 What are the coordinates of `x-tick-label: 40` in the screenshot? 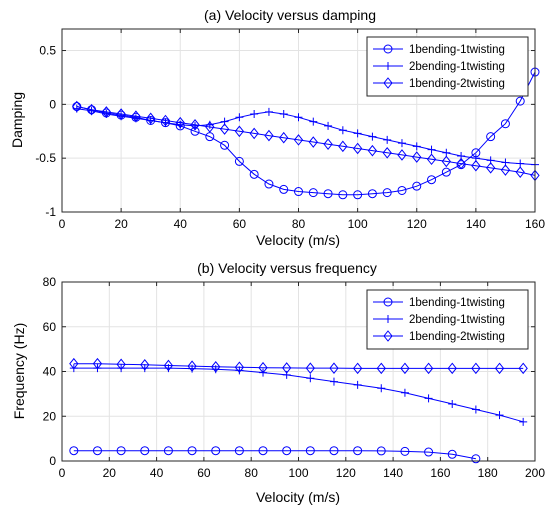 It's located at (181, 224).